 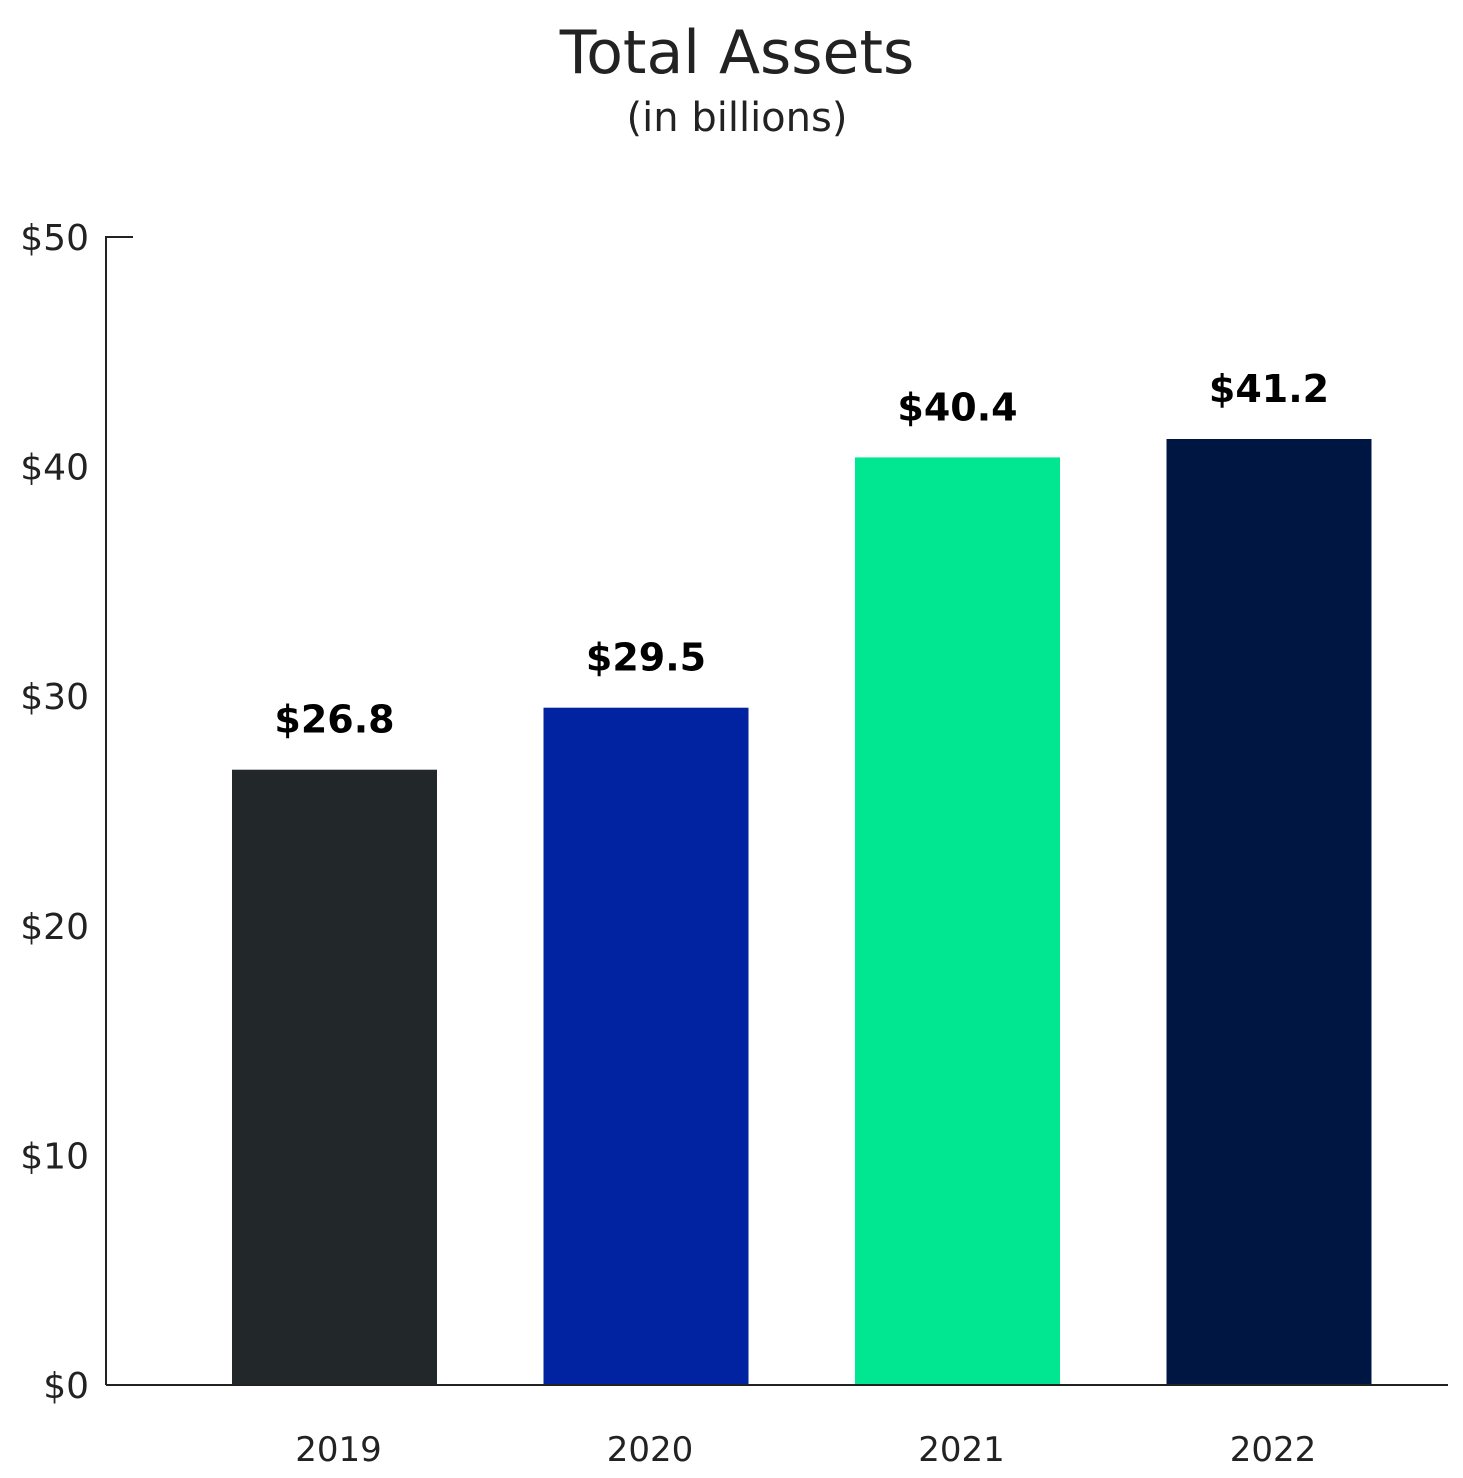 I want to click on y-tick-0: $0, so click(x=66, y=1386).